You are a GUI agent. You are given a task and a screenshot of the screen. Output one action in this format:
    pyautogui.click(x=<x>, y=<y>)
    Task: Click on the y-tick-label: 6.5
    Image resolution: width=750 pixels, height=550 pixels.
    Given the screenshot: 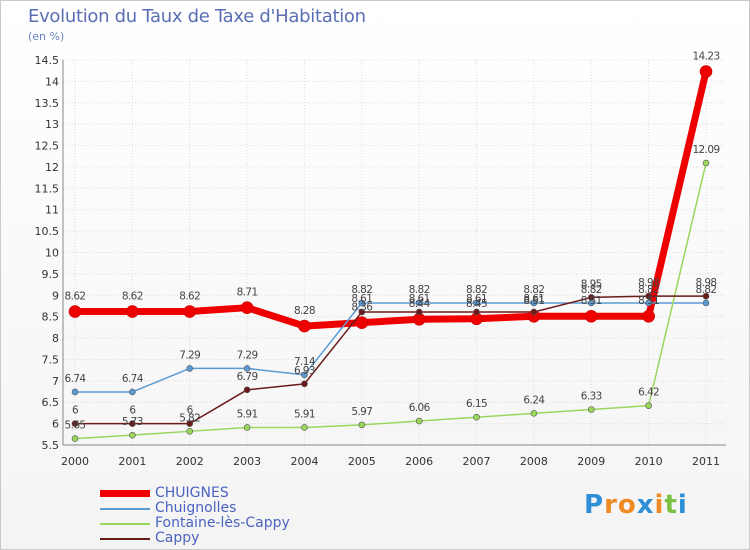 What is the action you would take?
    pyautogui.click(x=51, y=402)
    